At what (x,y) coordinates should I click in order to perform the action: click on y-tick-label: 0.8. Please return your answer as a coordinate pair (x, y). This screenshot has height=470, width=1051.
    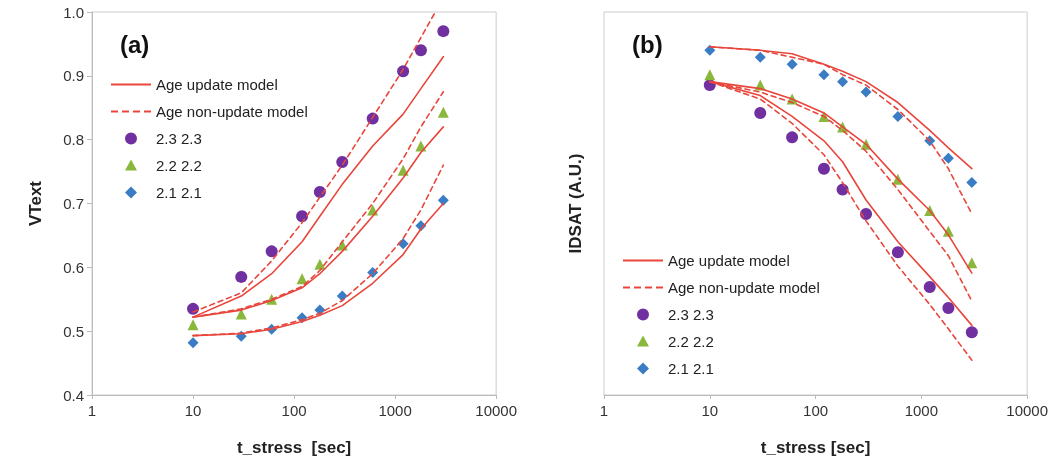
    Looking at the image, I should click on (73, 140).